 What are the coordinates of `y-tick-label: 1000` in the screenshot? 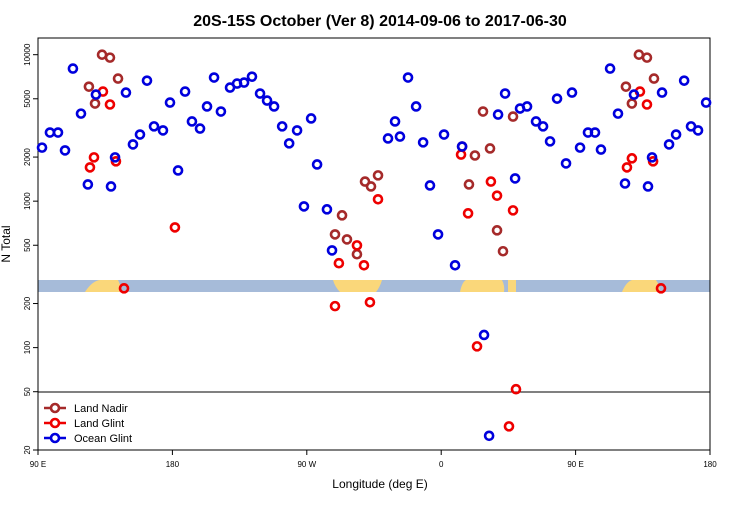 It's located at (27, 201).